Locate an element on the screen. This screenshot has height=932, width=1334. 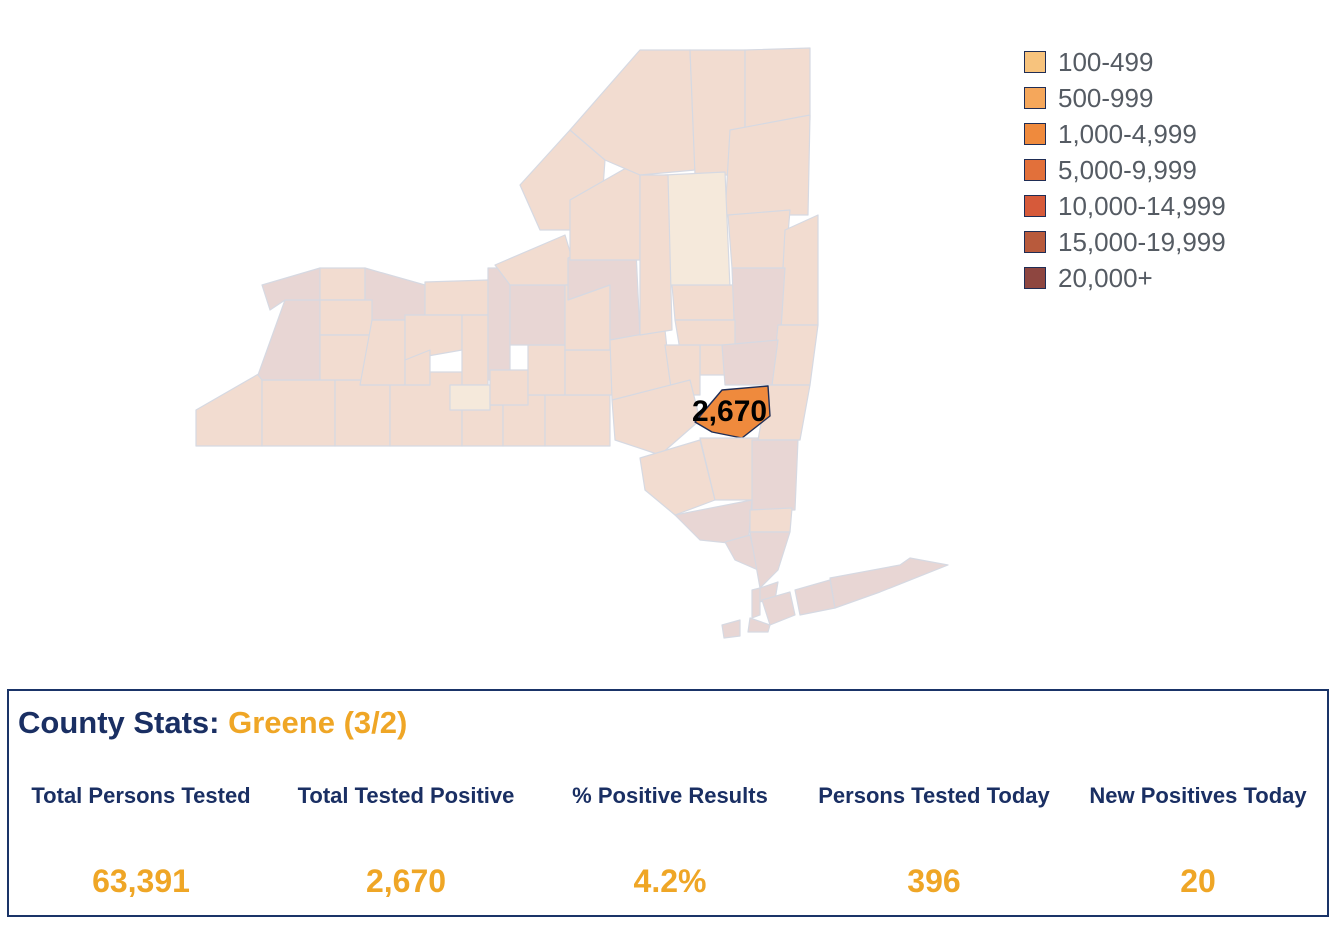
county-monroe is located at coordinates (395, 294).